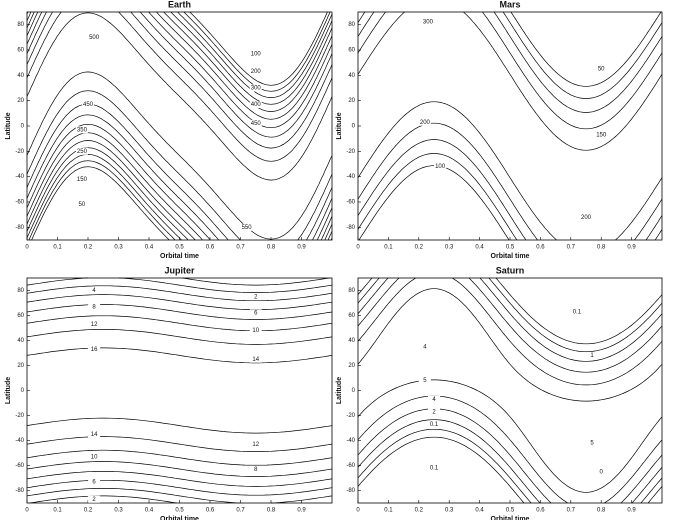 Image resolution: width=675 pixels, height=525 pixels. Describe the element at coordinates (509, 4) in the screenshot. I see `panel-title: Mars` at that location.